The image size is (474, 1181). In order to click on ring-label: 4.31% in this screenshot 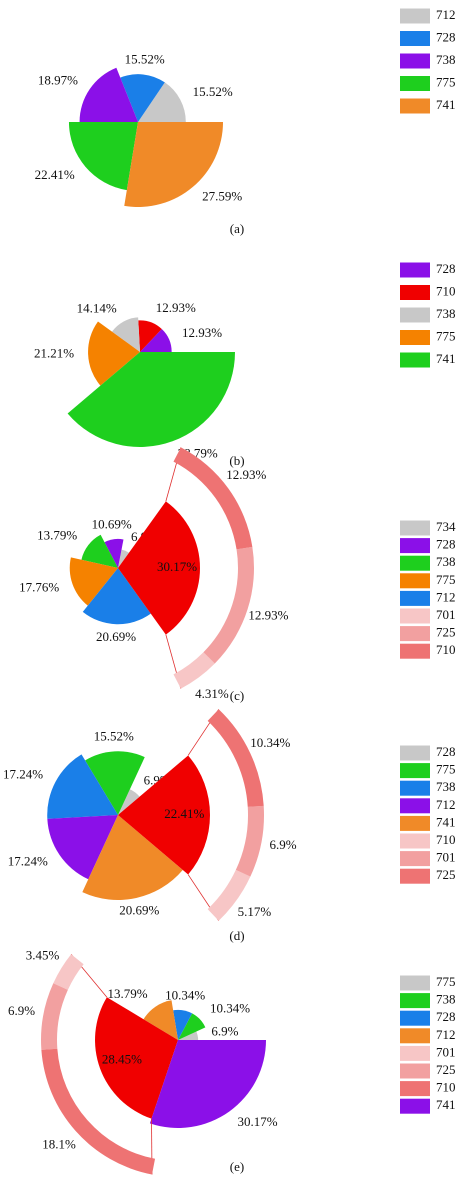, I will do `click(212, 693)`.